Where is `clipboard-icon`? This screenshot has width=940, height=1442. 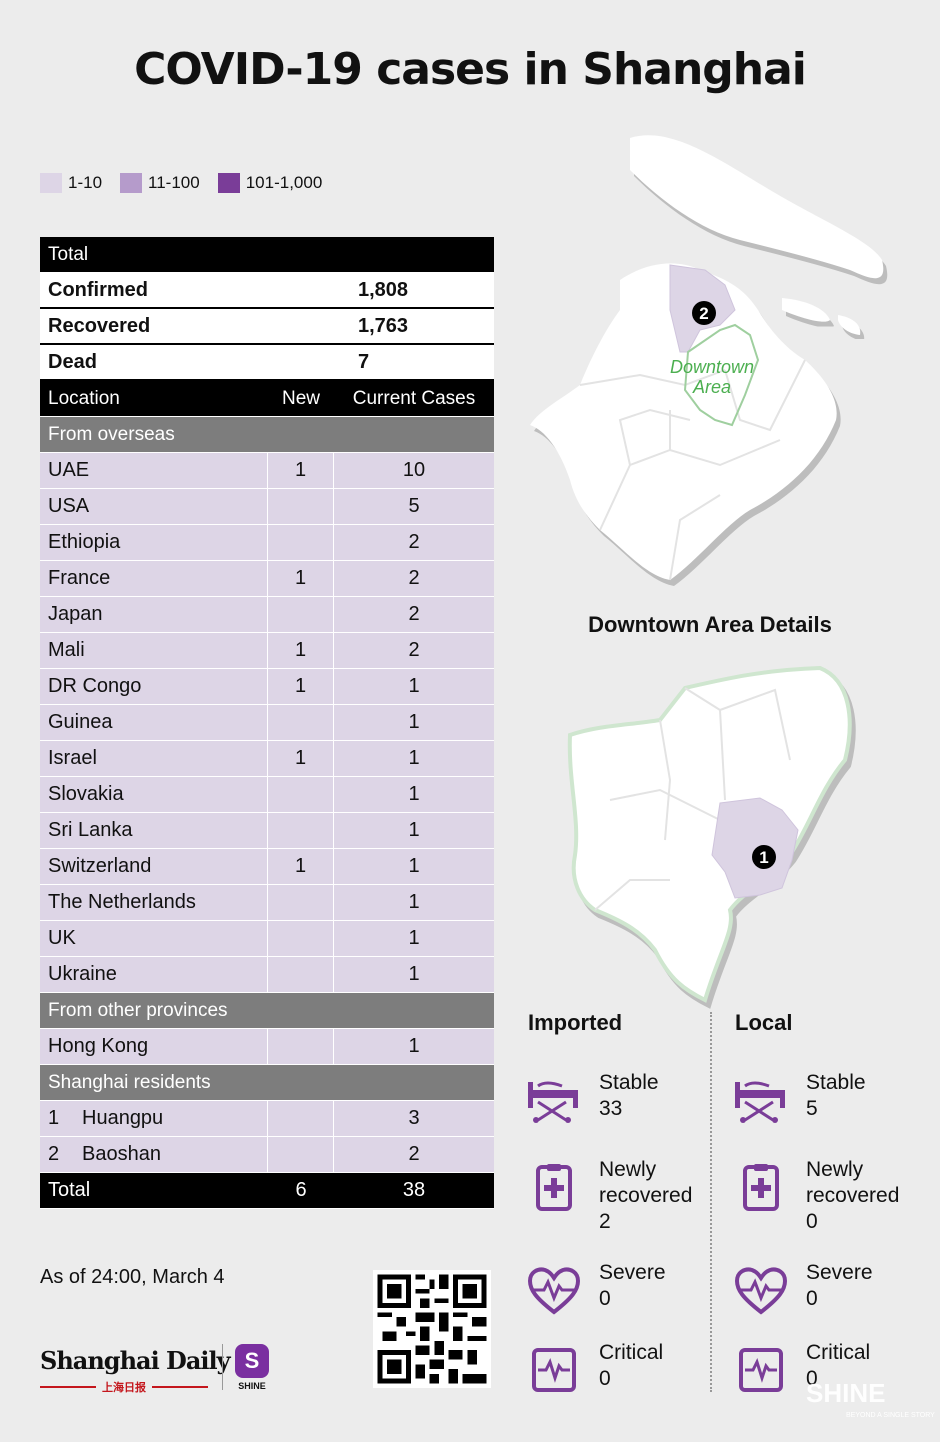 clipboard-icon is located at coordinates (761, 1187).